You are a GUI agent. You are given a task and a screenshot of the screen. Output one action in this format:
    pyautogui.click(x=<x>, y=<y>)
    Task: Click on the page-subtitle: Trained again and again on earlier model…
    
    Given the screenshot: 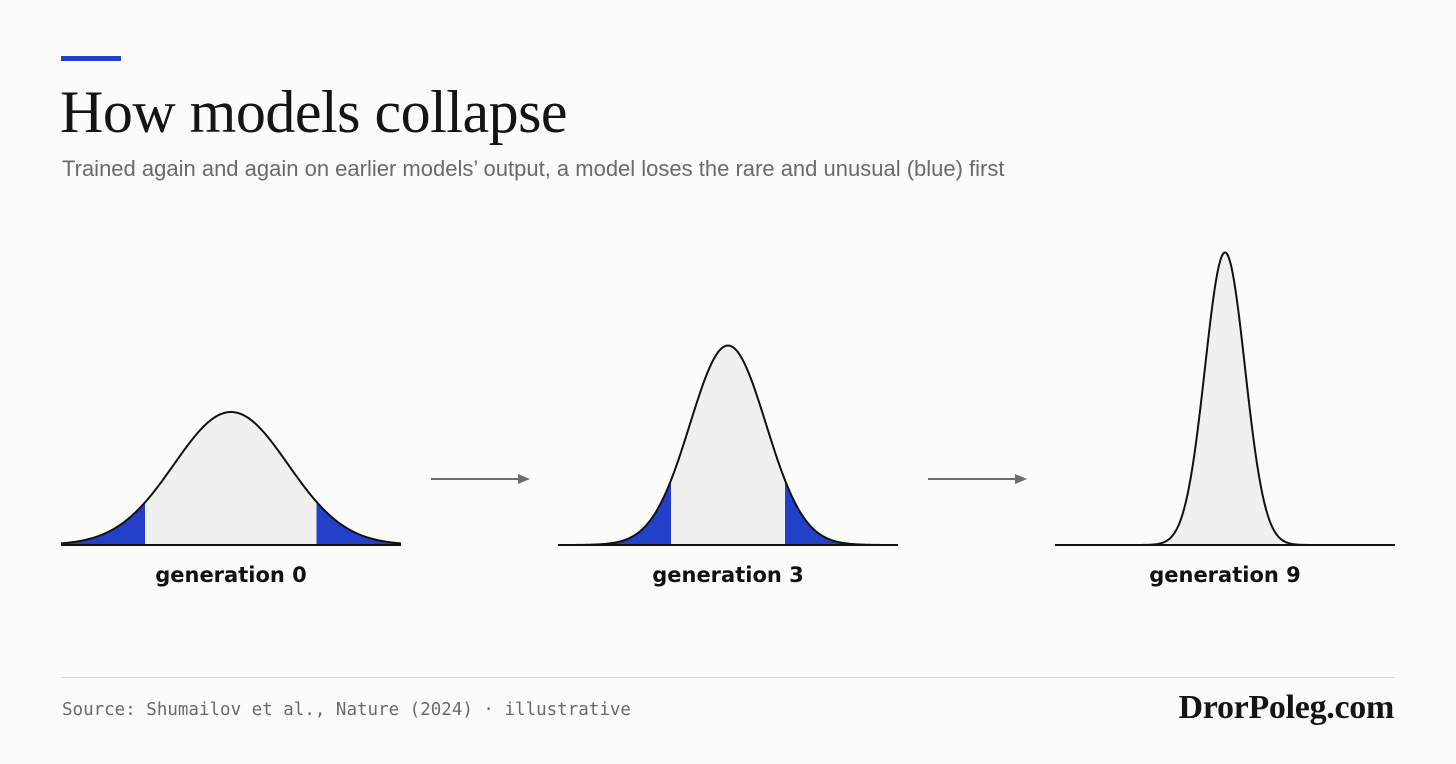 What is the action you would take?
    pyautogui.click(x=533, y=168)
    